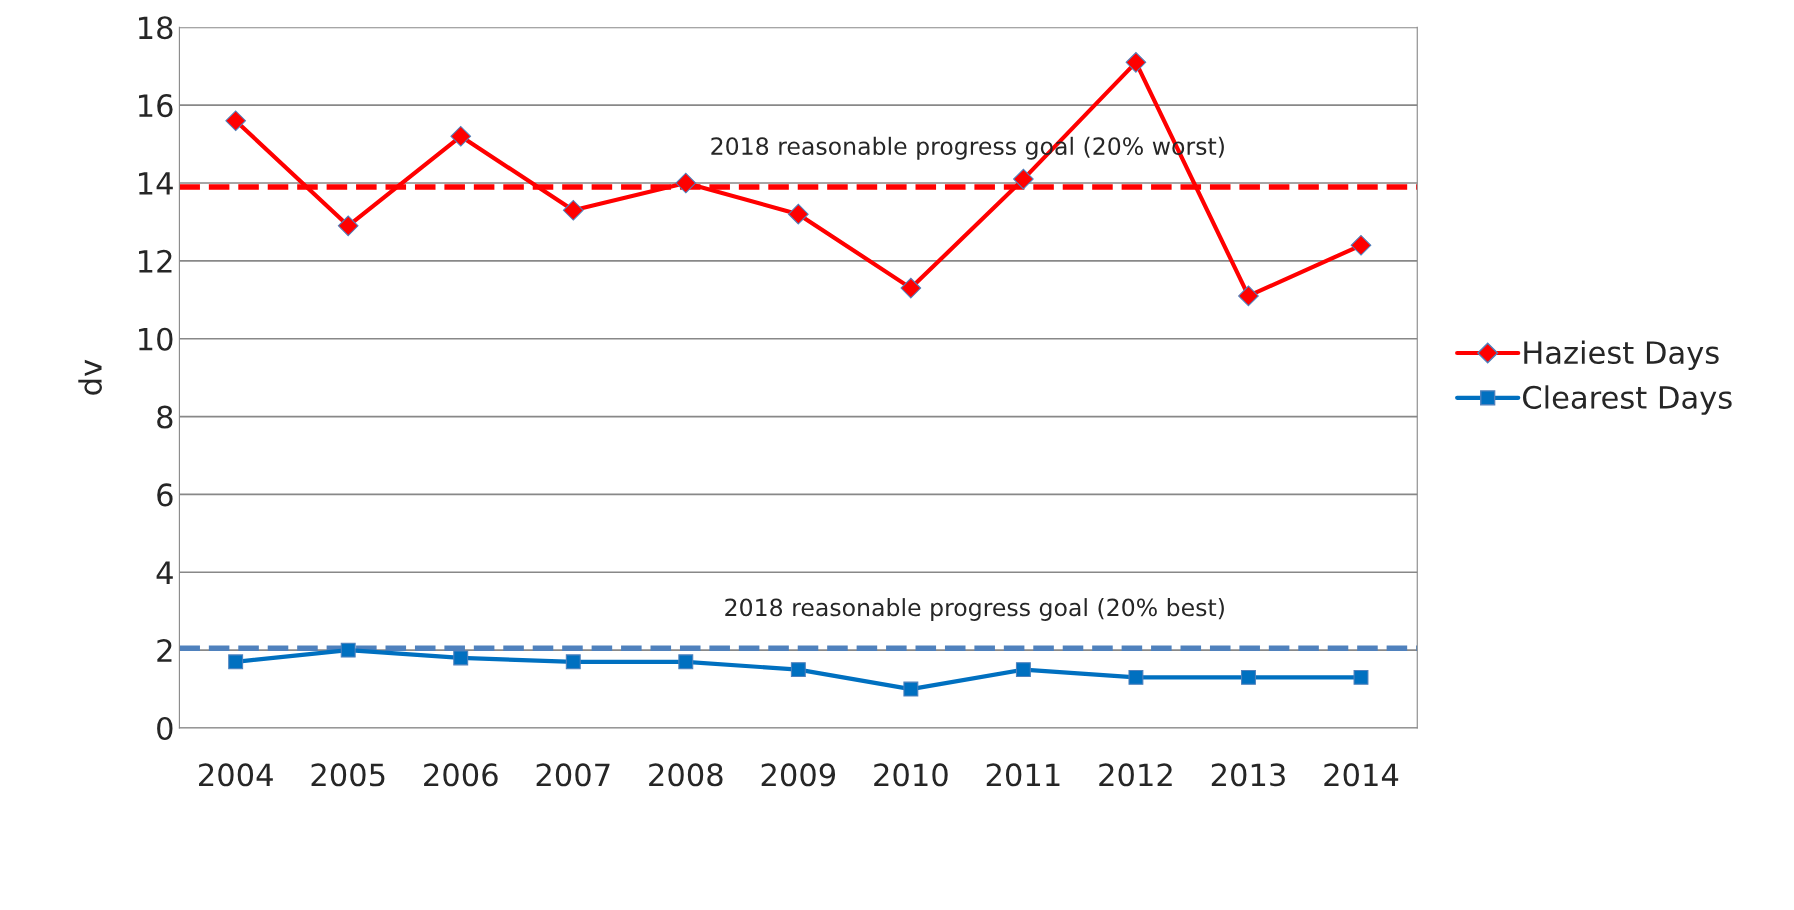  Describe the element at coordinates (164, 572) in the screenshot. I see `y-tick-label: 4` at that location.